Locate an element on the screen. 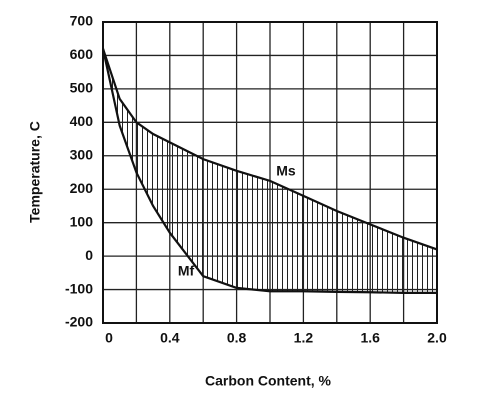 The height and width of the screenshot is (408, 492). y-tick-label: 500 is located at coordinates (82, 88).